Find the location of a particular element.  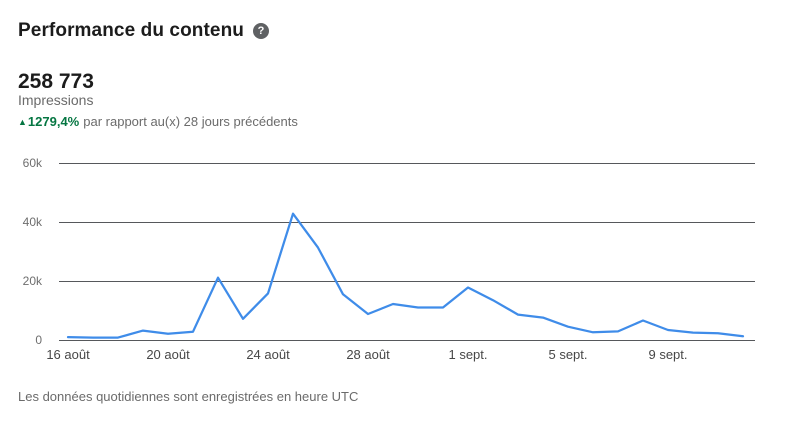

y-tick-label: 20k is located at coordinates (32, 280).